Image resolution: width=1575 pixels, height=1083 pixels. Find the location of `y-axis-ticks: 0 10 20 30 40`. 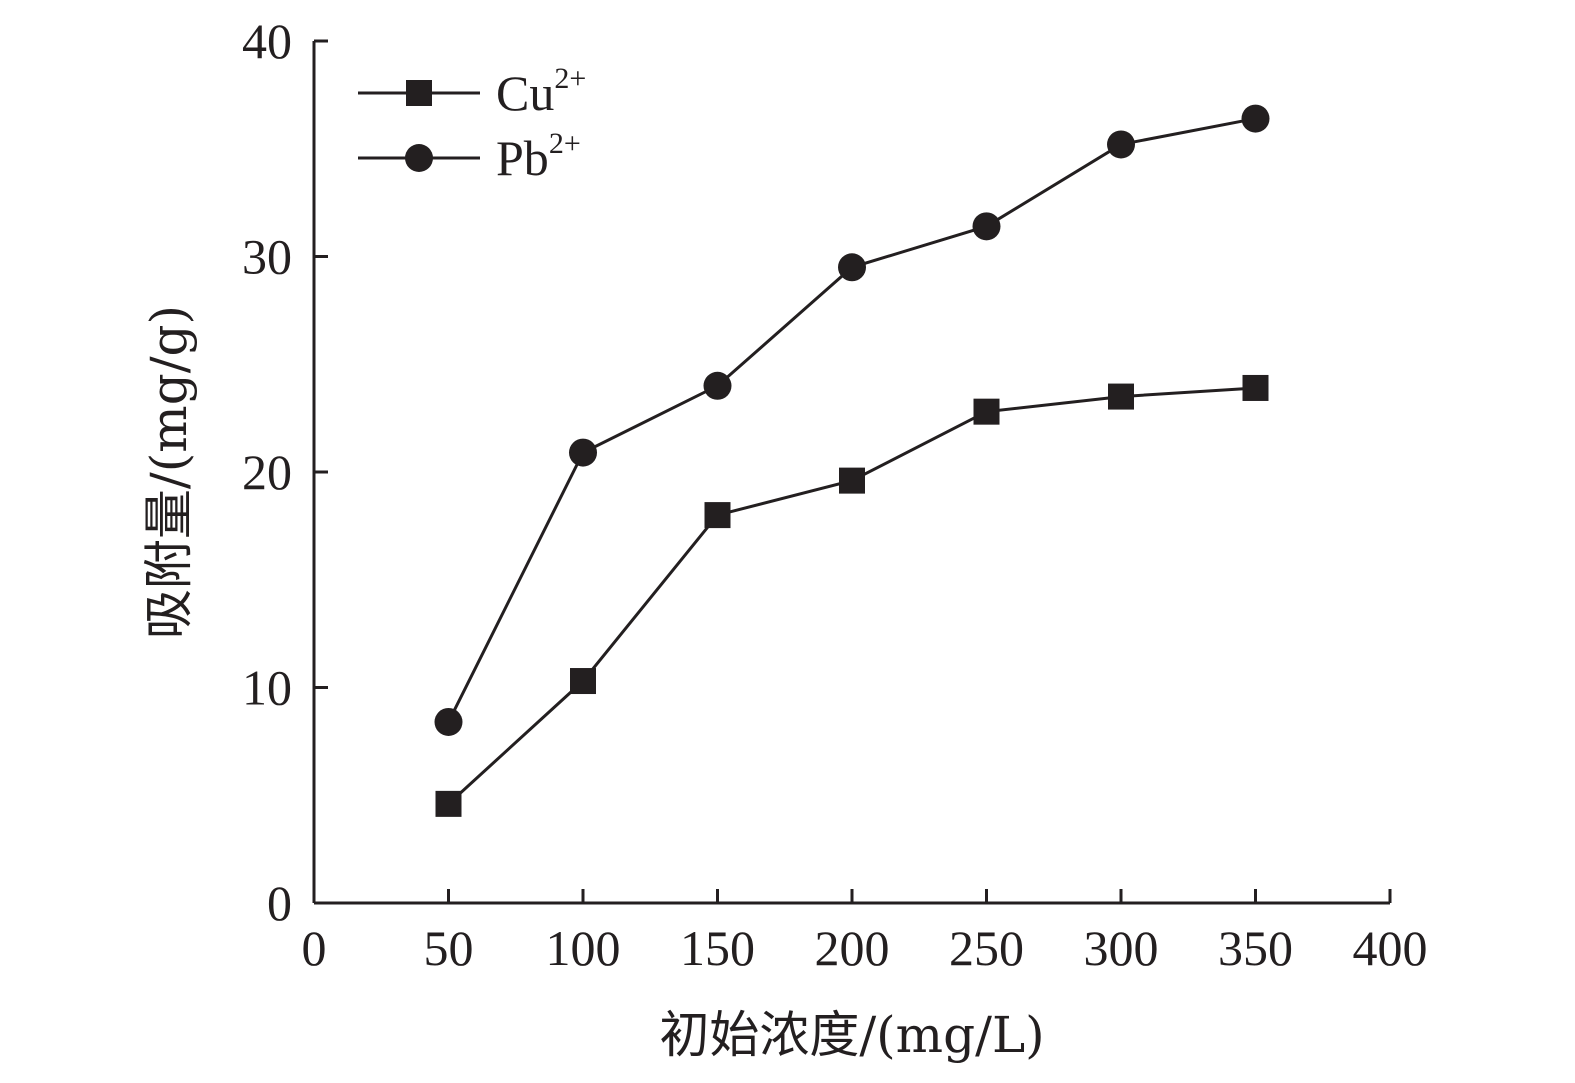

y-axis-ticks: 0 10 20 30 40 is located at coordinates (285, 472).